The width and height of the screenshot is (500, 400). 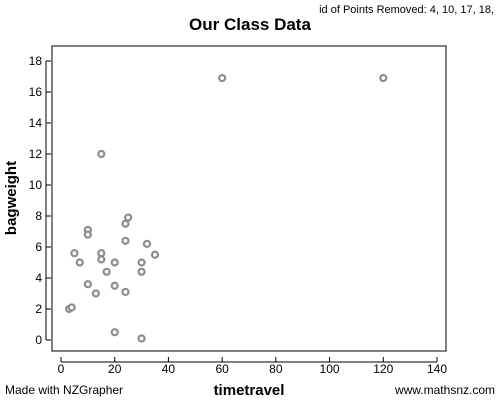 What do you see at coordinates (38, 309) in the screenshot?
I see `y-tick-label: 2` at bounding box center [38, 309].